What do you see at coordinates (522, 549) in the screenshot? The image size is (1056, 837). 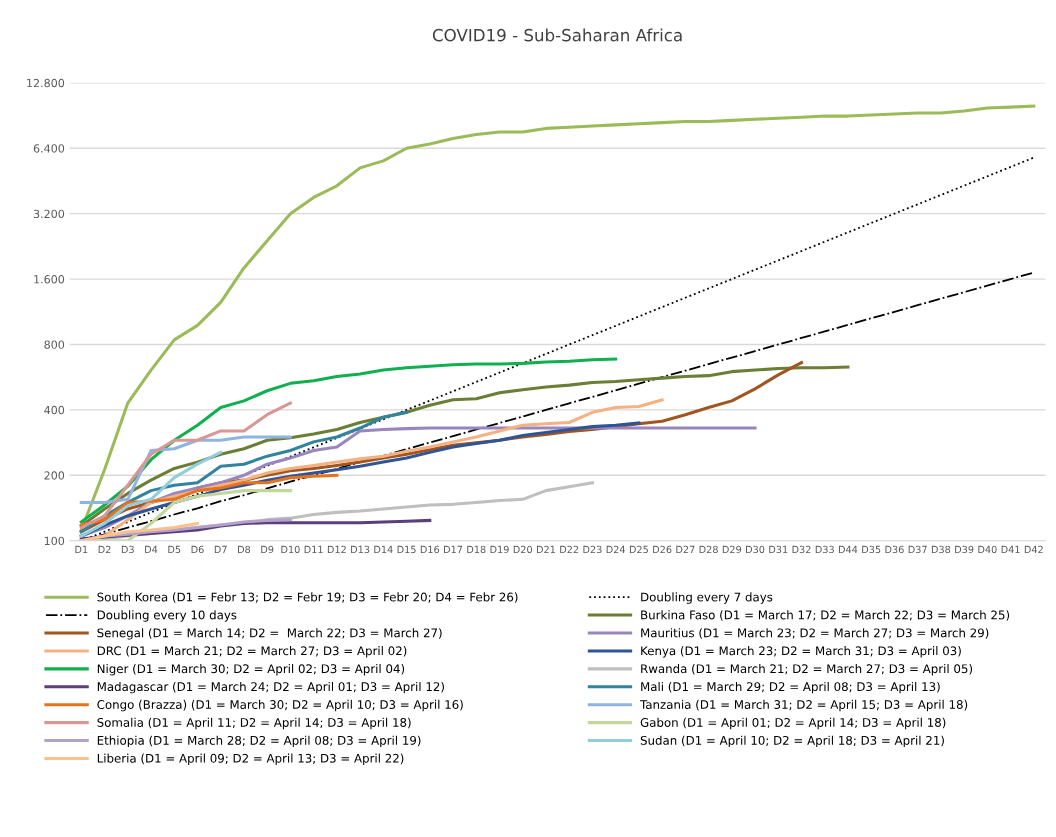 I see `x-tick-label: D20` at bounding box center [522, 549].